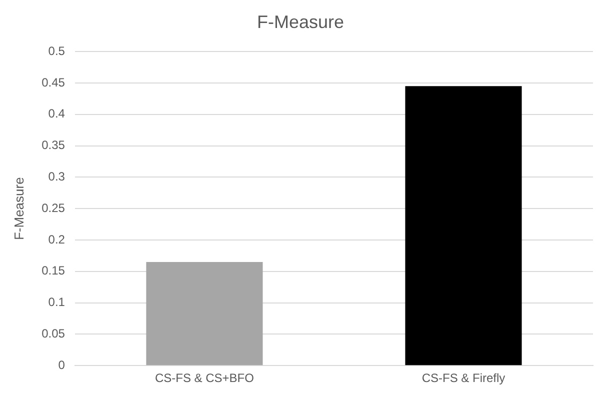 The height and width of the screenshot is (400, 611). Describe the element at coordinates (18, 208) in the screenshot. I see `y-axis-title: F-Measure` at that location.